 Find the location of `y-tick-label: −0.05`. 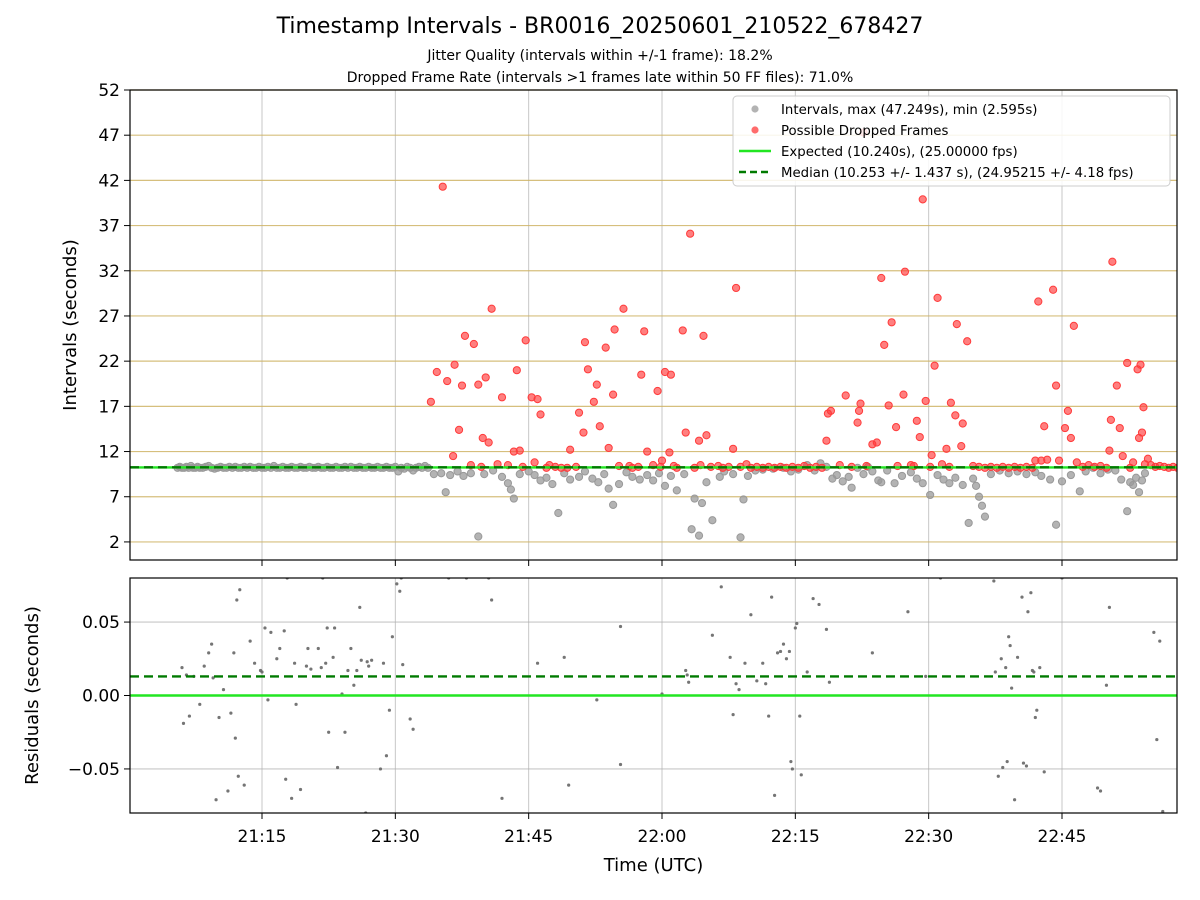

y-tick-label: −0.05 is located at coordinates (94, 770).